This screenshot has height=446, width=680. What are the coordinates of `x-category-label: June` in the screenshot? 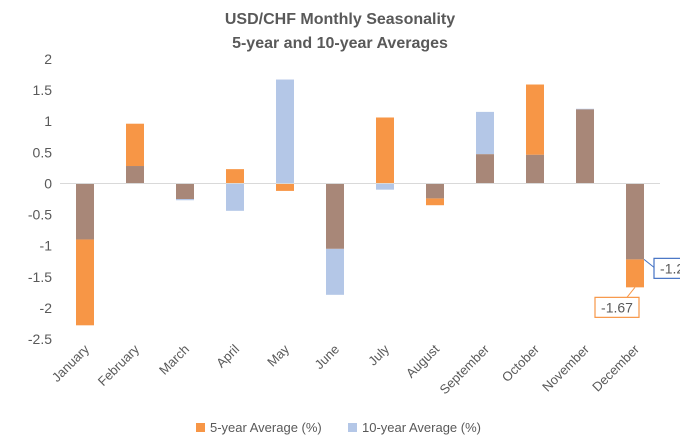 It's located at (327, 357).